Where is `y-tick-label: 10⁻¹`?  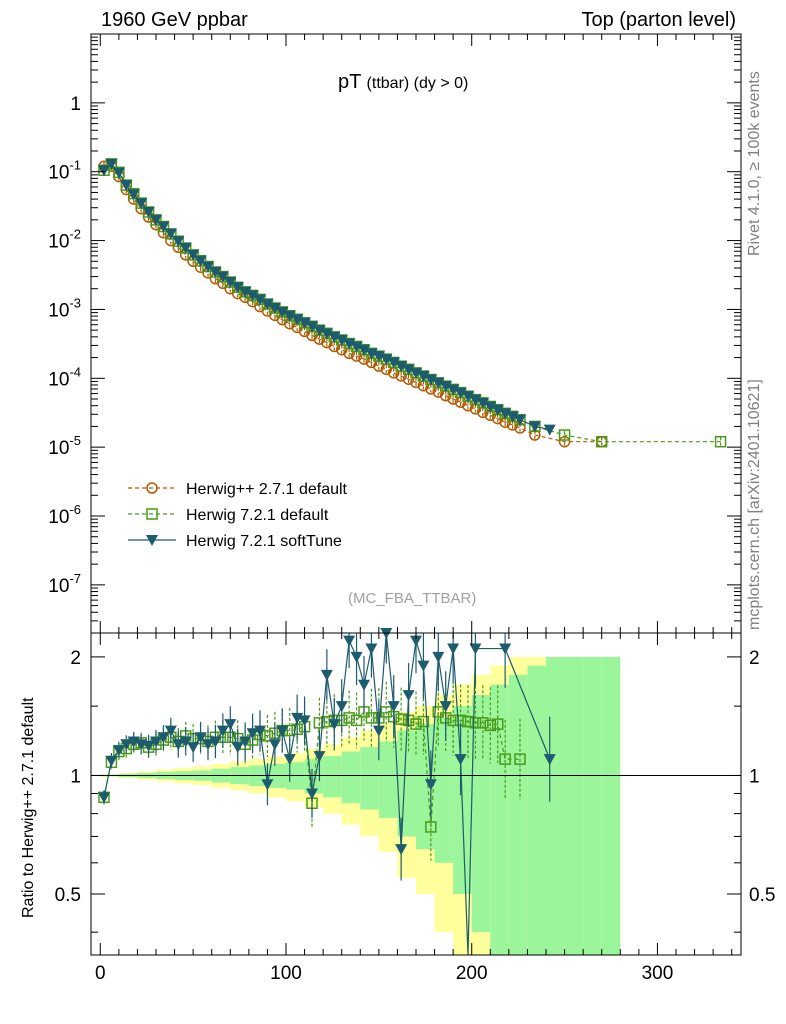 y-tick-label: 10⁻¹ is located at coordinates (64, 171).